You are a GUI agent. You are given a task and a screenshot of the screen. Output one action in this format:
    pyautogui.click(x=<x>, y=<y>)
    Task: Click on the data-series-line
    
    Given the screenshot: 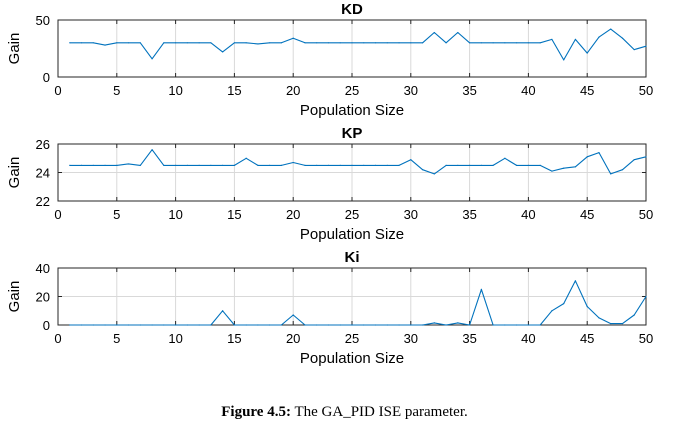 What is the action you would take?
    pyautogui.click(x=358, y=44)
    